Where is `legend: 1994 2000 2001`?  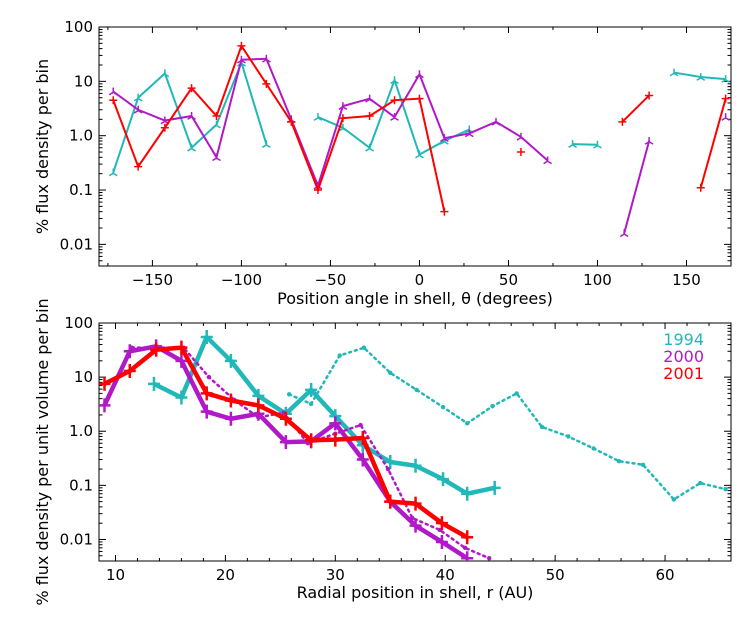
legend: 1994 2000 2001 is located at coordinates (683, 356).